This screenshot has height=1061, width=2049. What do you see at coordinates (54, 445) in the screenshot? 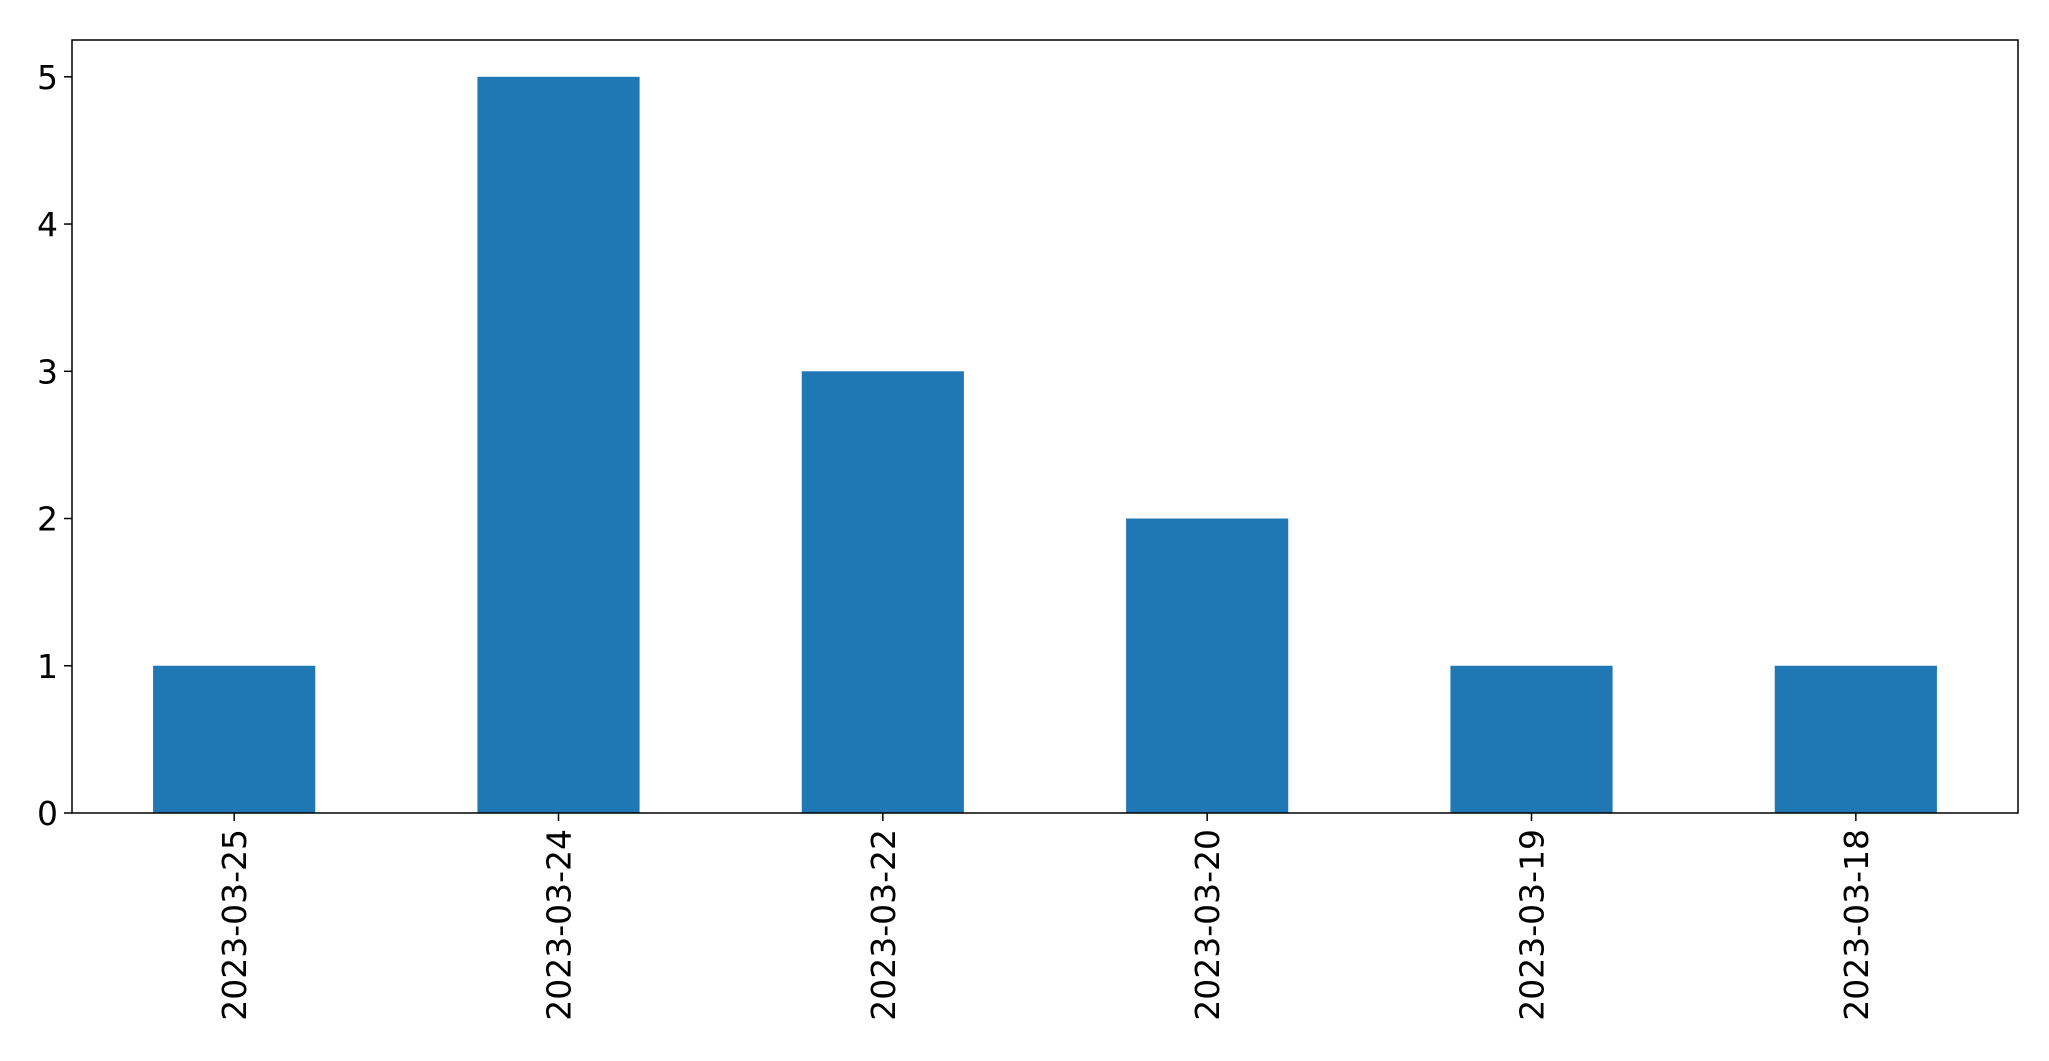
I see `y-axis: 0 1 2 3 4 5` at bounding box center [54, 445].